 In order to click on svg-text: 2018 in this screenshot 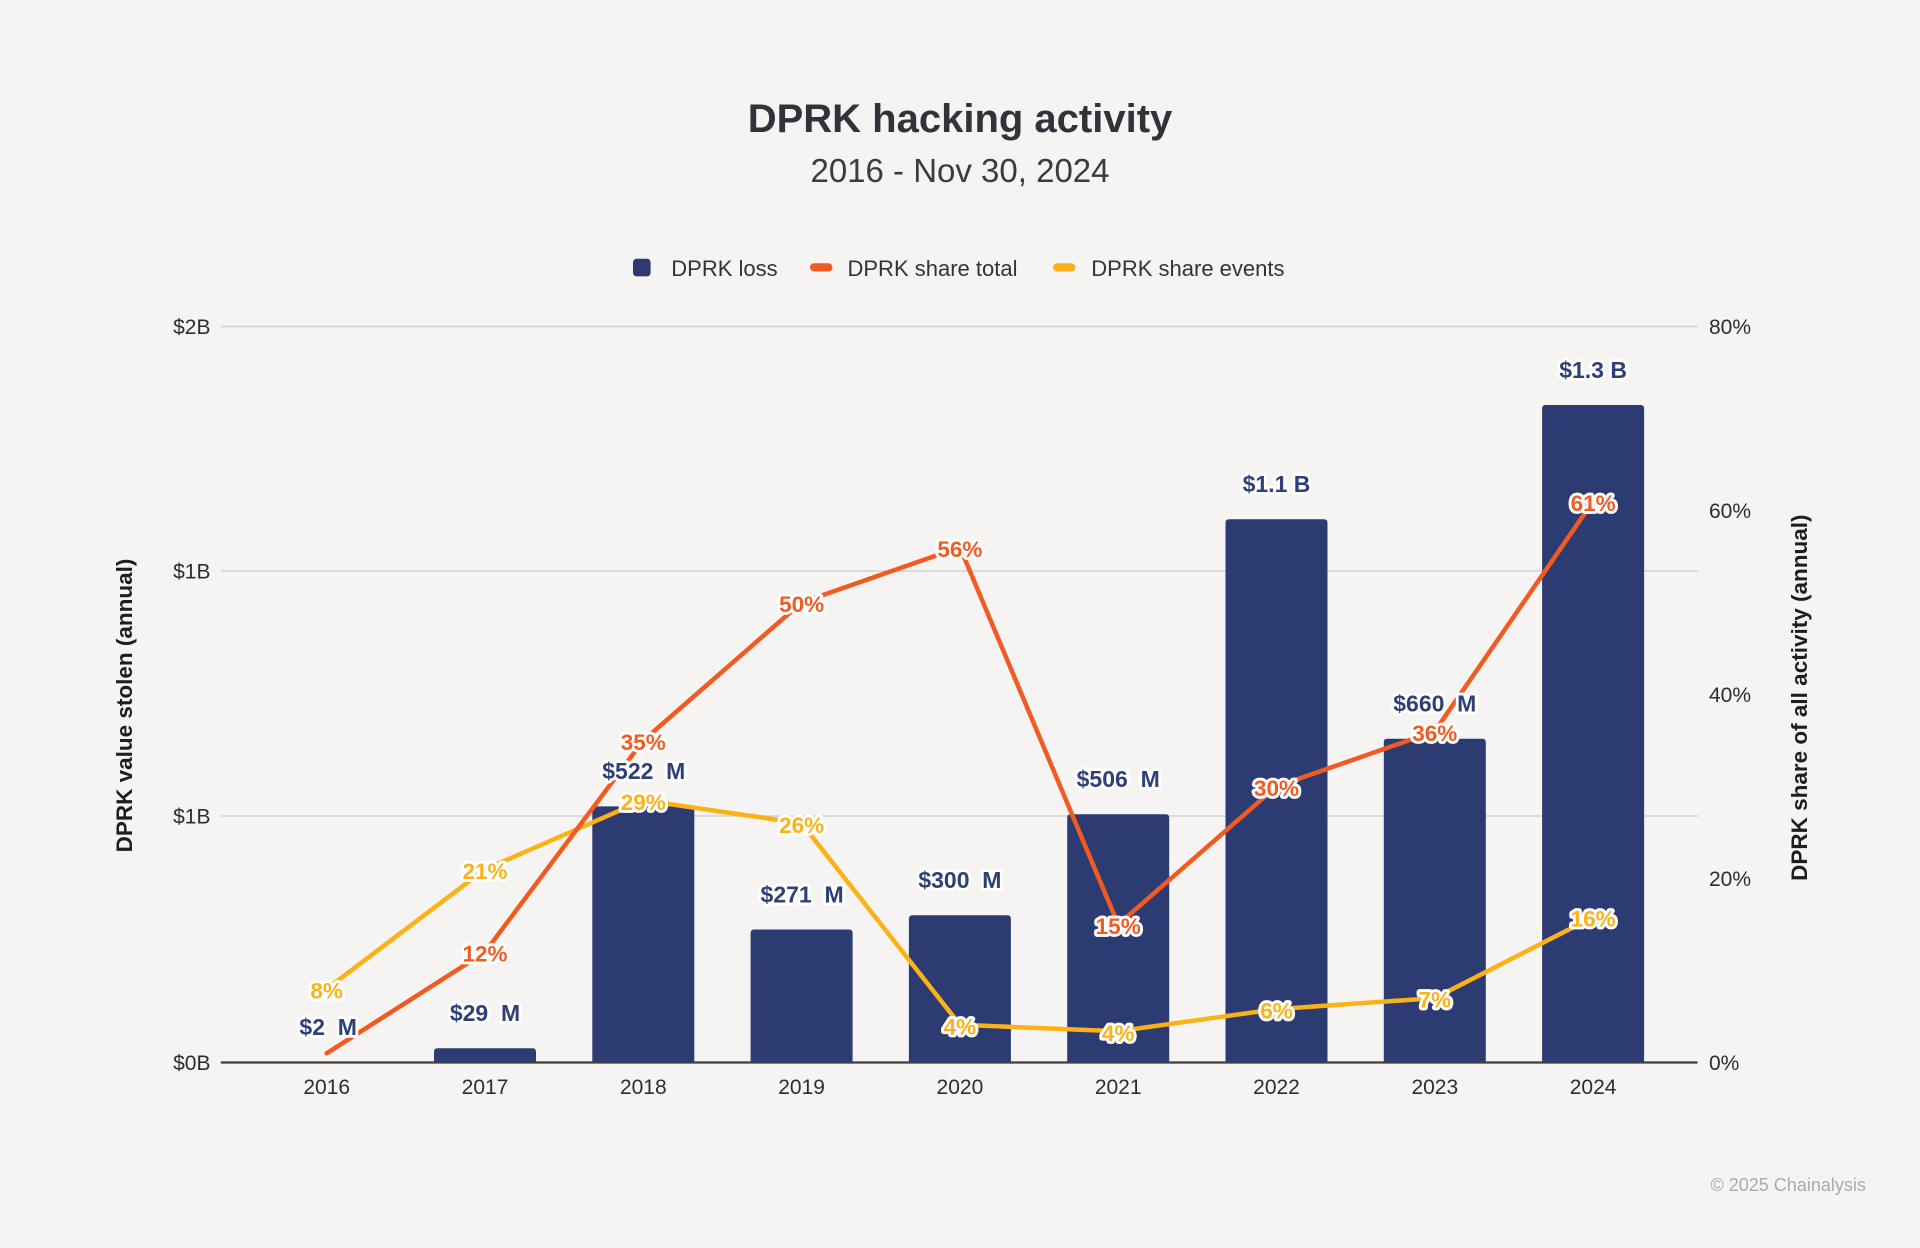, I will do `click(643, 1087)`.